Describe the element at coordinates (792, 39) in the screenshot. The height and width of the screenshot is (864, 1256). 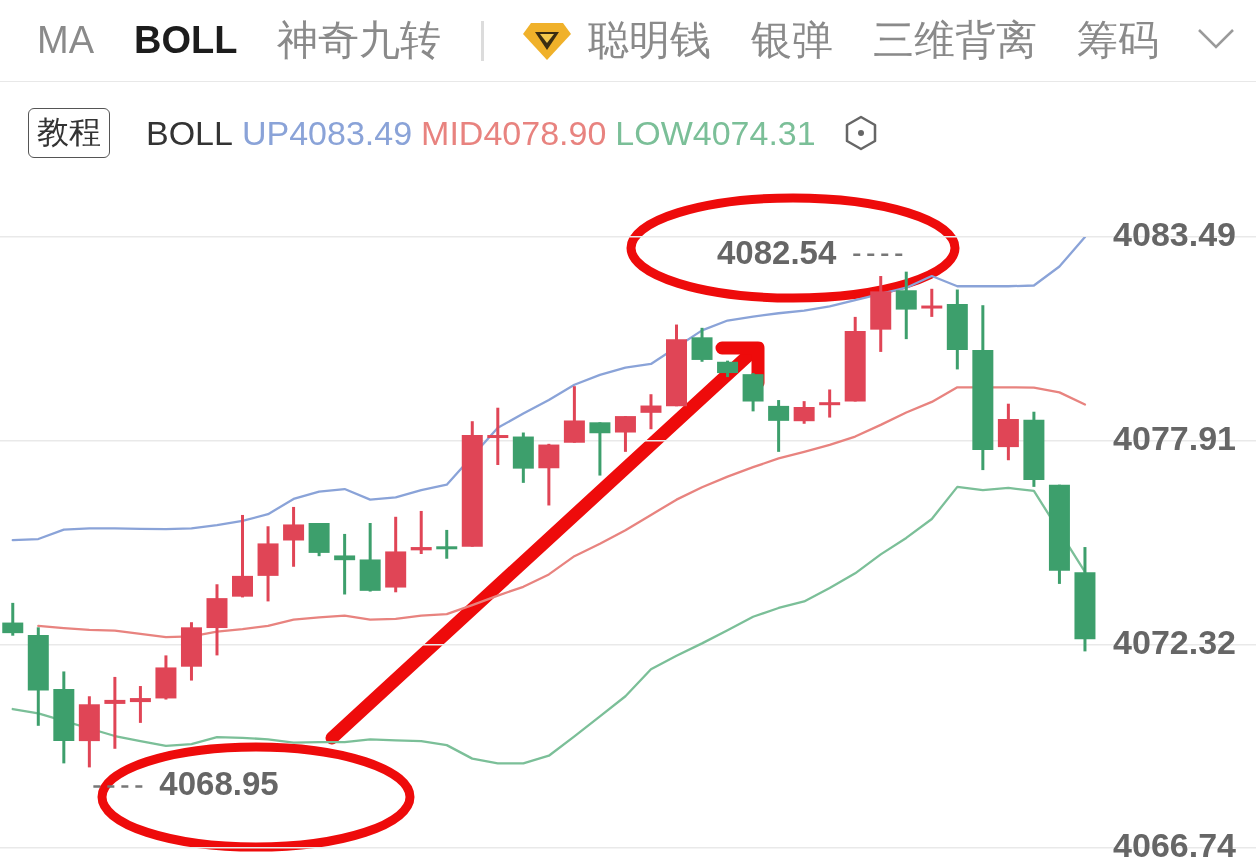
I see `text: 银弹` at that location.